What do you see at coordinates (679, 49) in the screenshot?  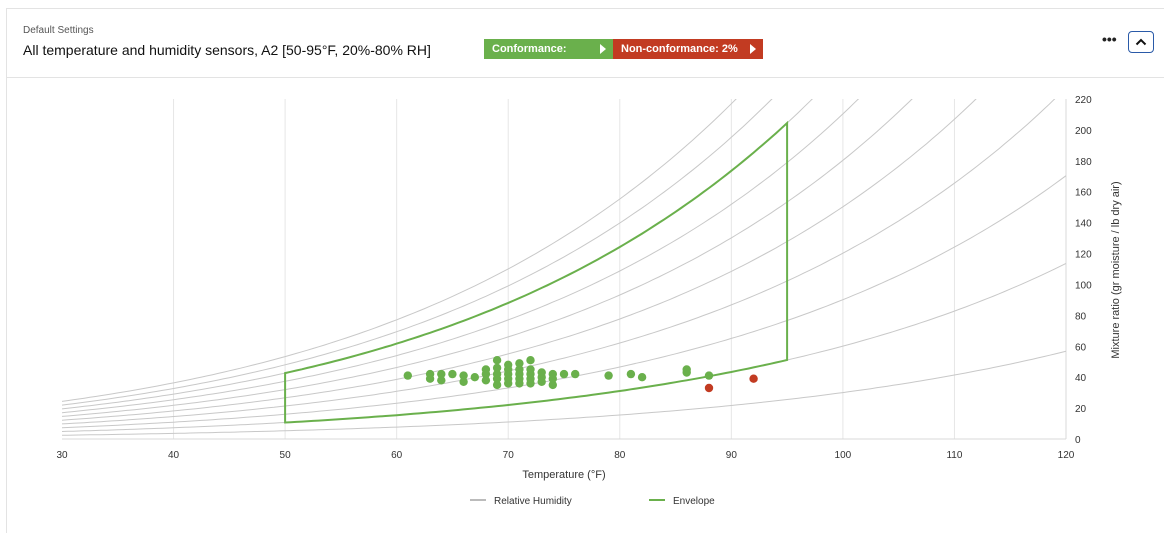 I see `nonconformance-label: Non-conformance: 2%` at bounding box center [679, 49].